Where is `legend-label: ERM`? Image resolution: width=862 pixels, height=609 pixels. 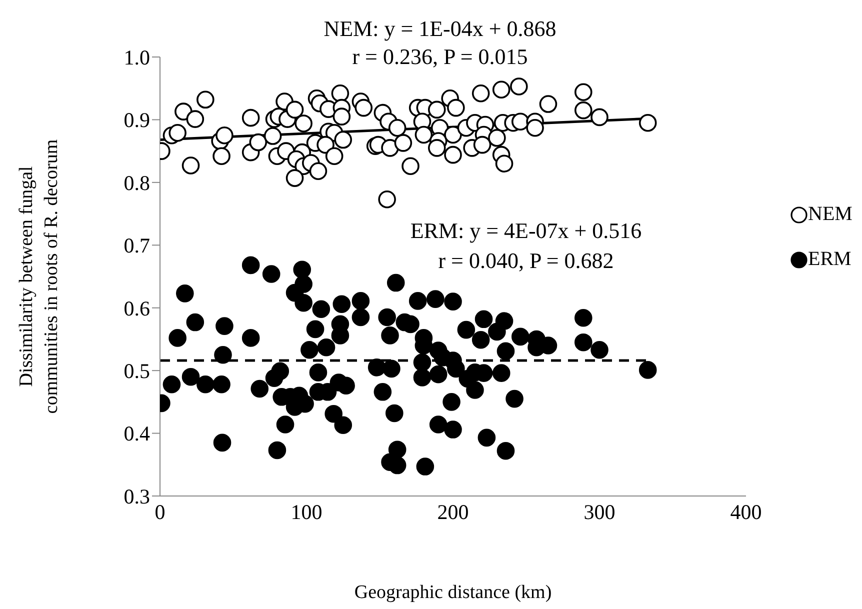 legend-label: ERM is located at coordinates (830, 259).